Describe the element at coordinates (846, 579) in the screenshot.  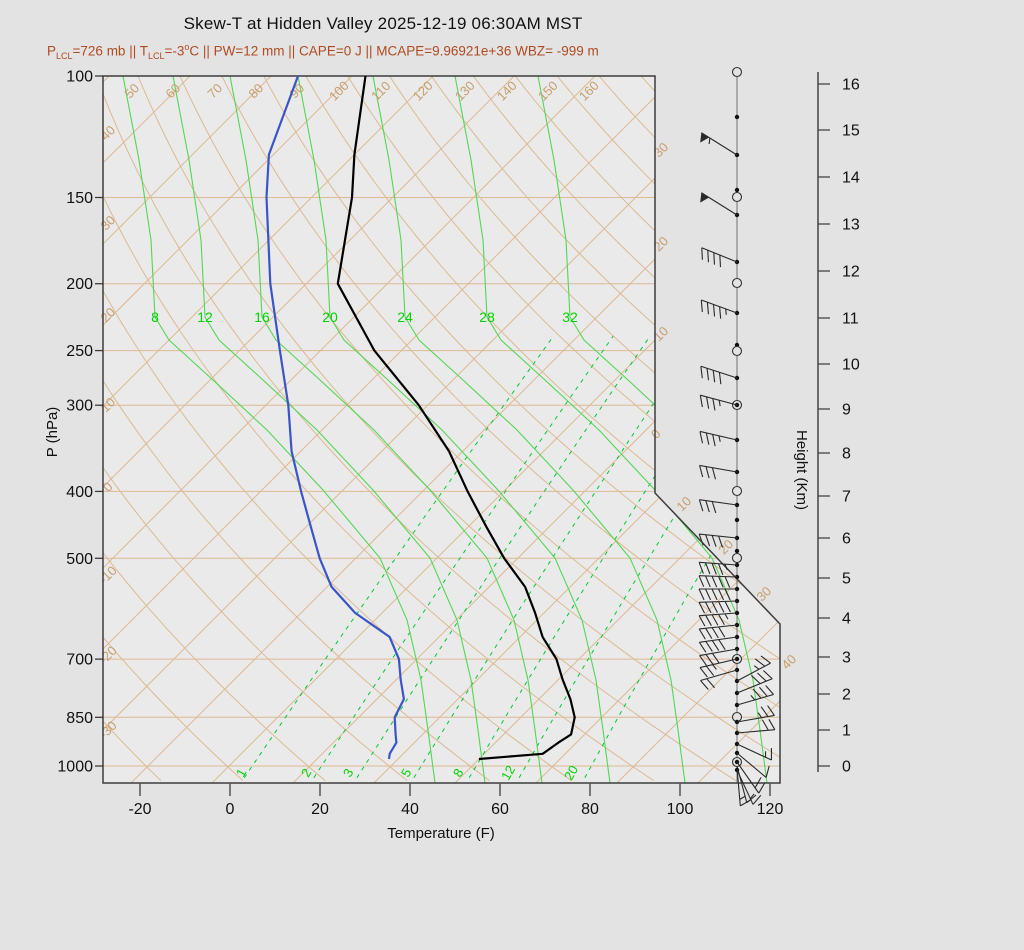
I see `svg-text: 5` at that location.